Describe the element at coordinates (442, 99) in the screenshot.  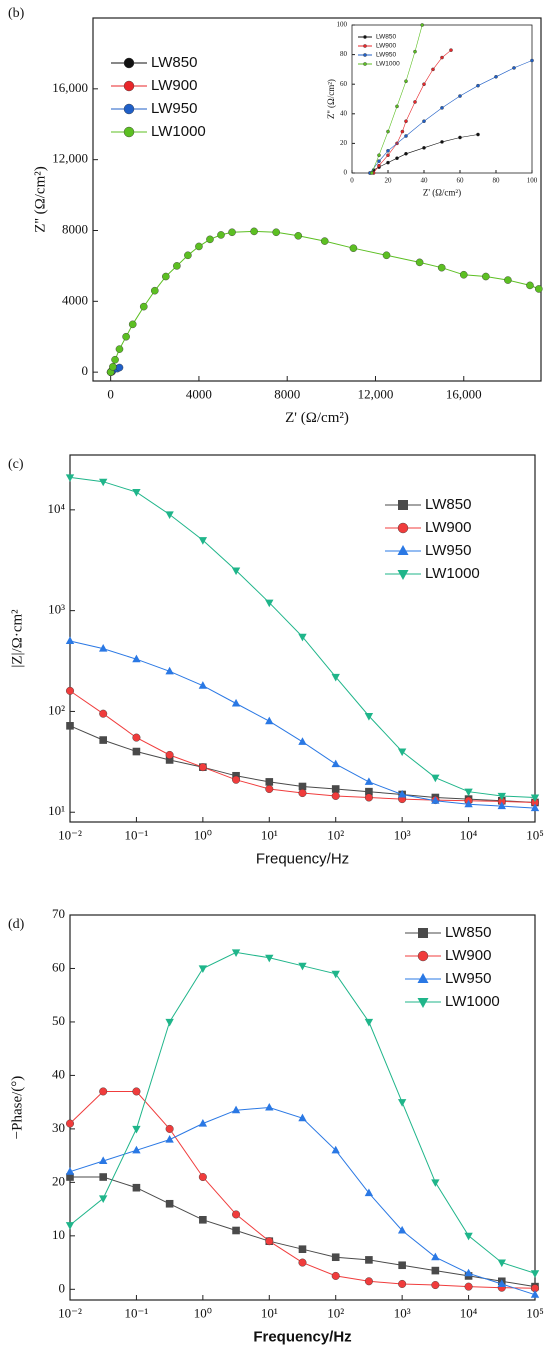
I see `plot-frame` at that location.